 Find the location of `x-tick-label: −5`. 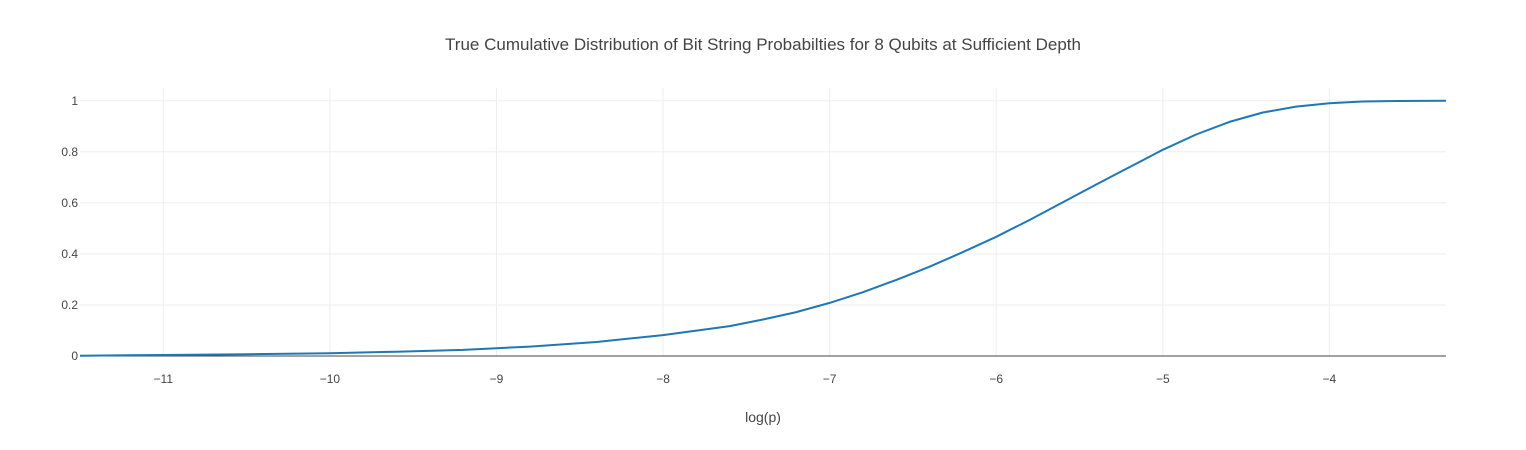

x-tick-label: −5 is located at coordinates (1163, 379).